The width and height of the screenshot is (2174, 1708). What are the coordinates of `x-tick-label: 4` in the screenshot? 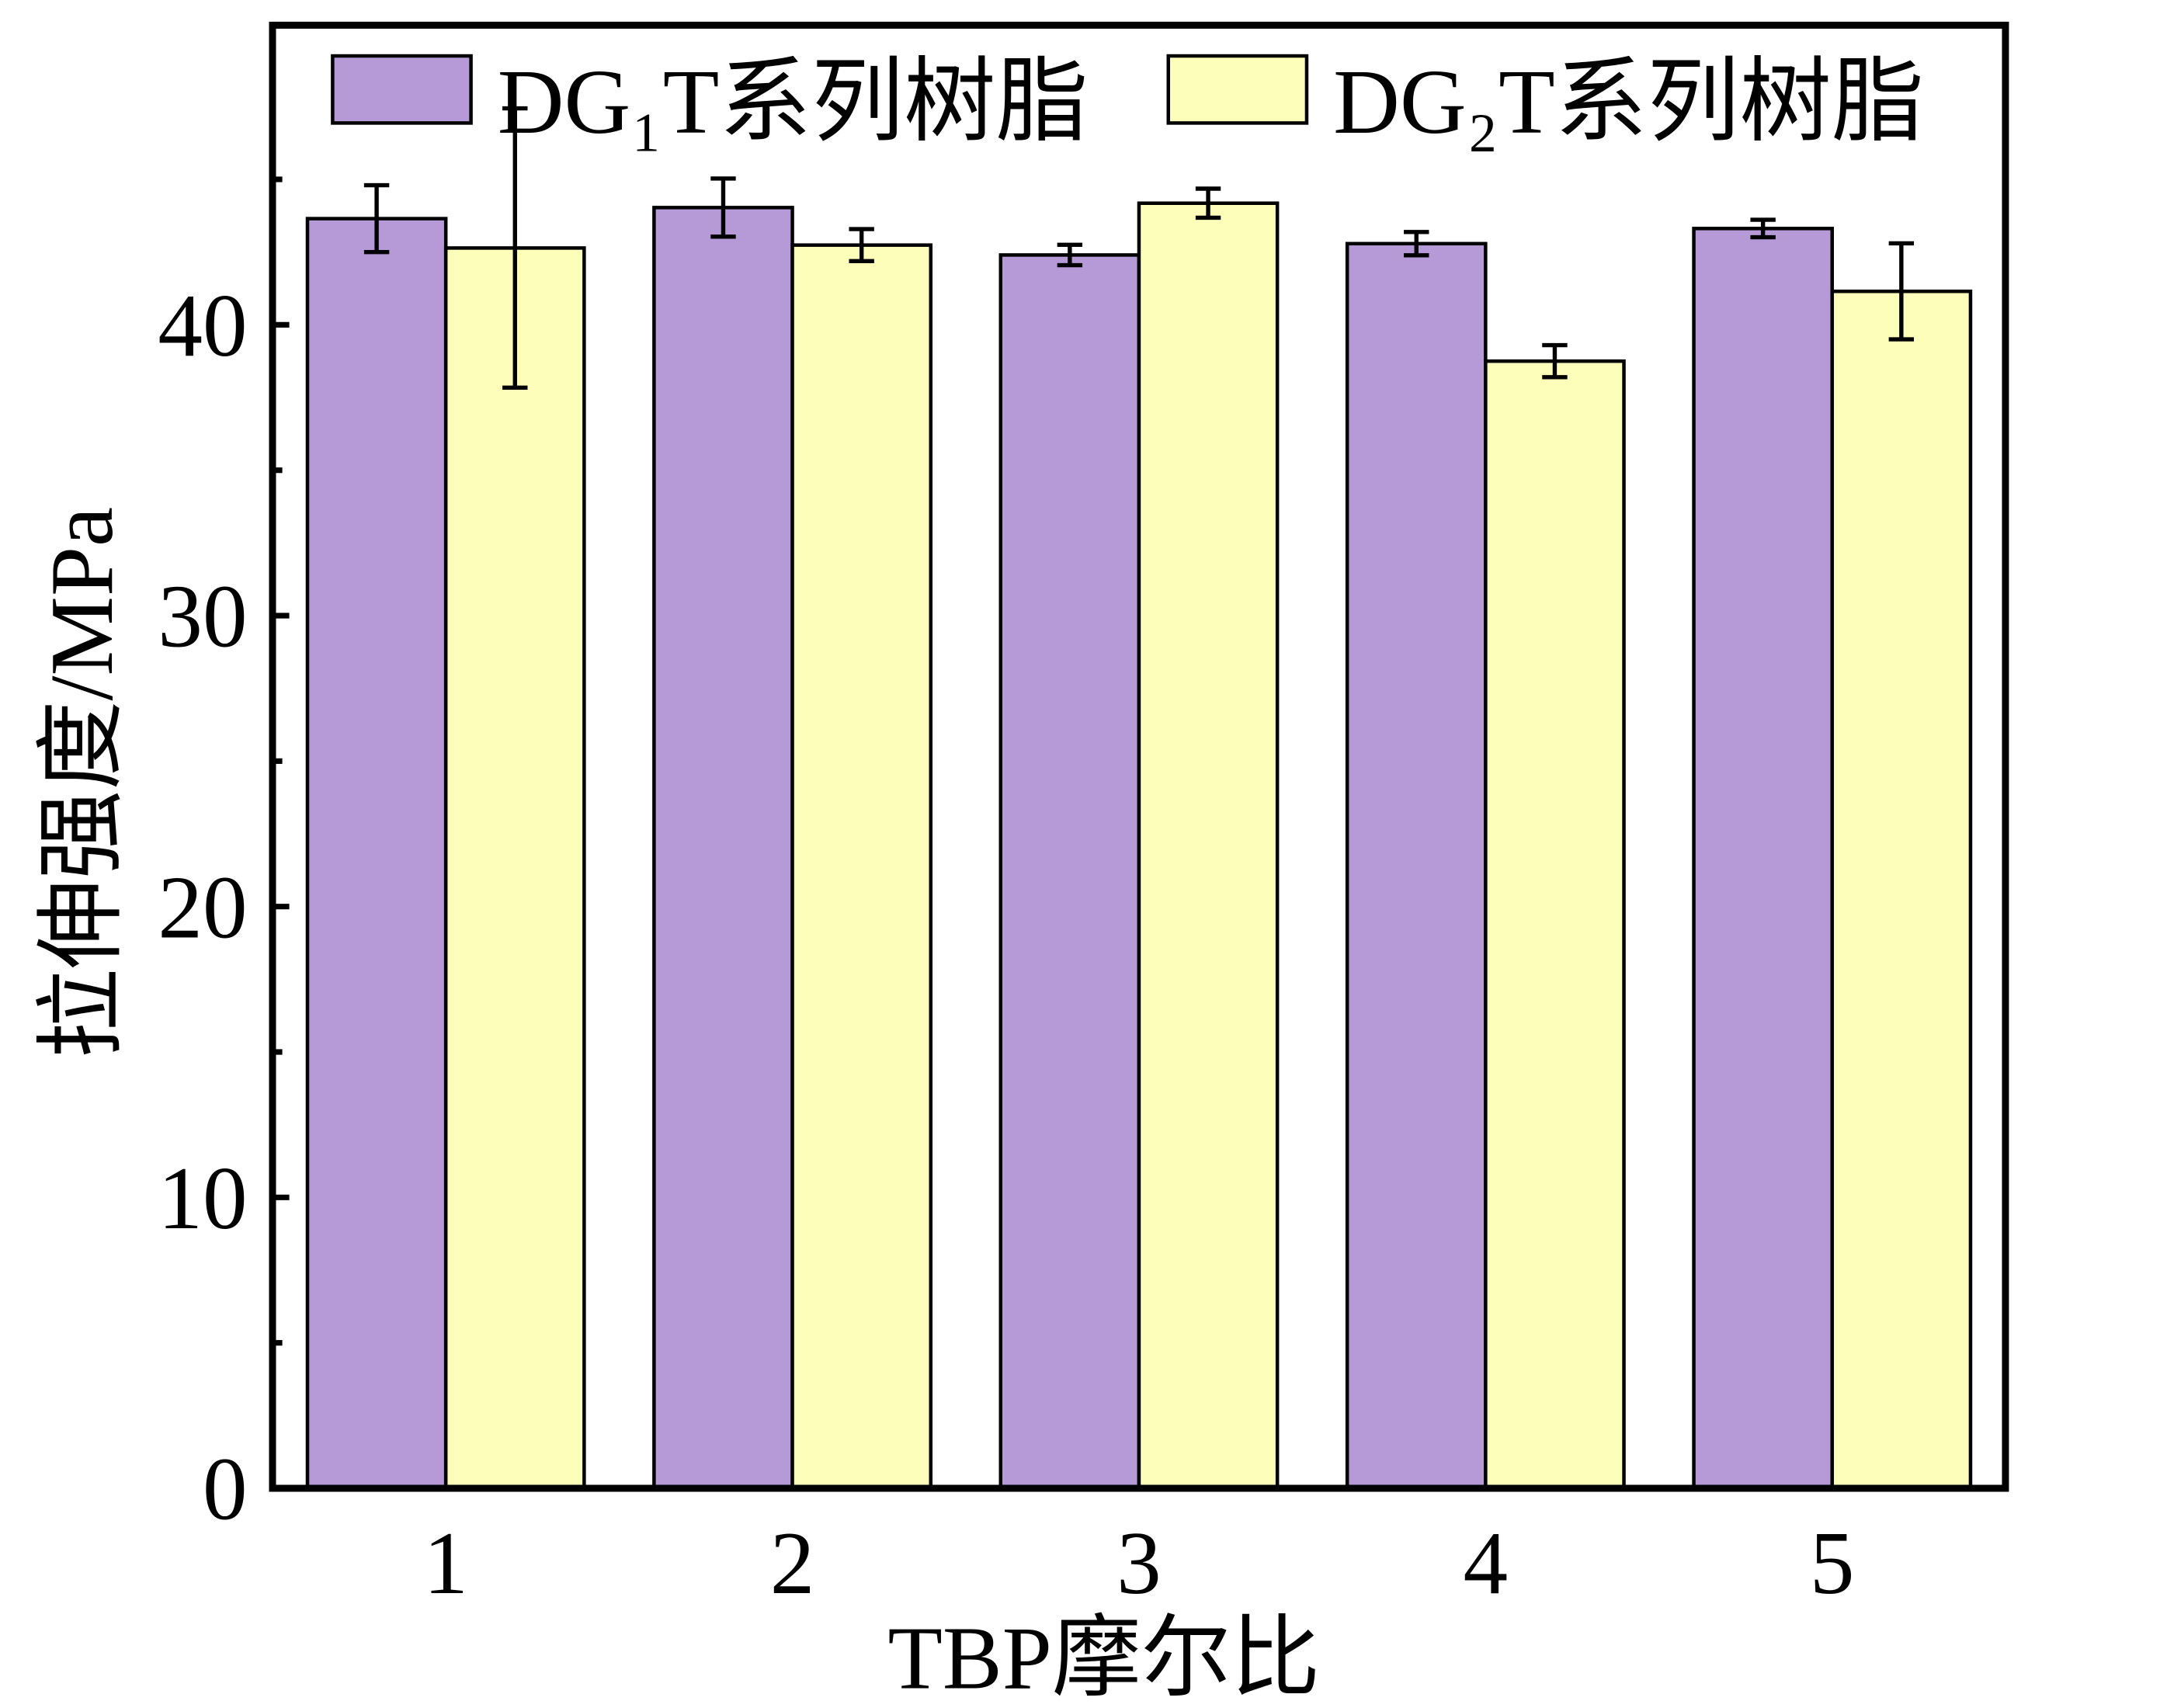 It's located at (1487, 1563).